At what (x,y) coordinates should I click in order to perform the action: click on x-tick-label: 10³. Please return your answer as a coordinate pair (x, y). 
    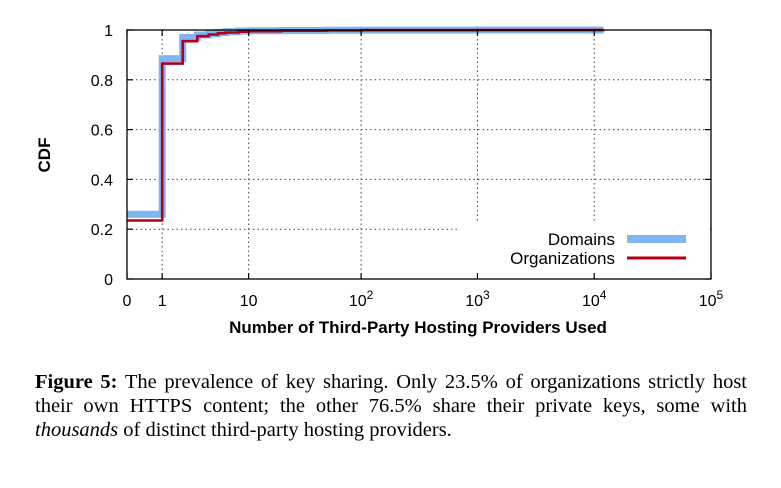
    Looking at the image, I should click on (477, 299).